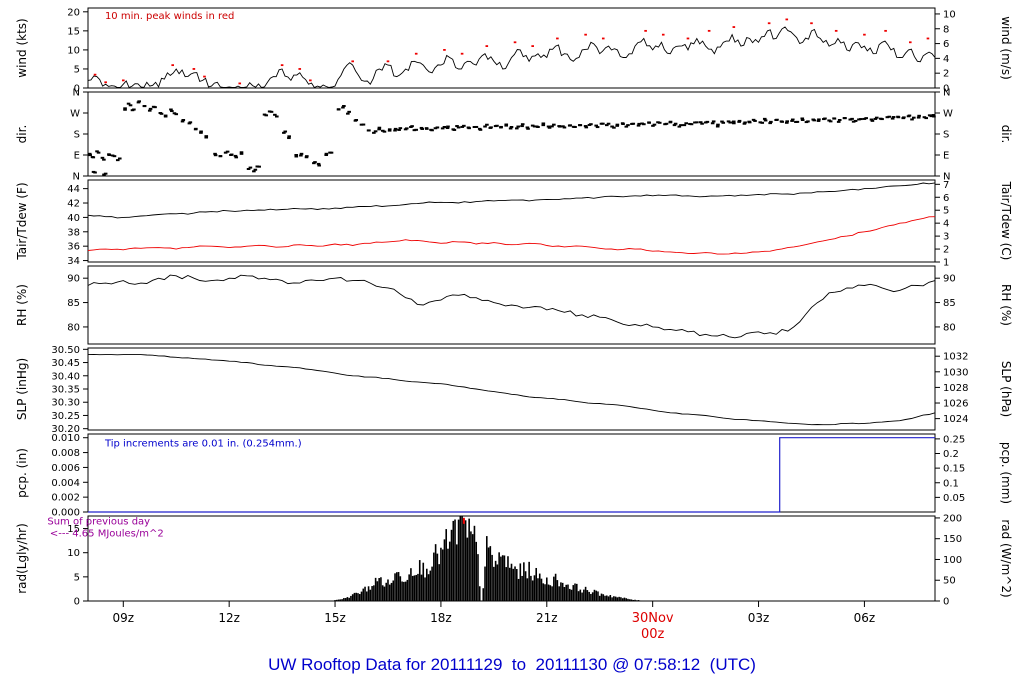  Describe the element at coordinates (73, 261) in the screenshot. I see `tick-label-left: 34` at that location.